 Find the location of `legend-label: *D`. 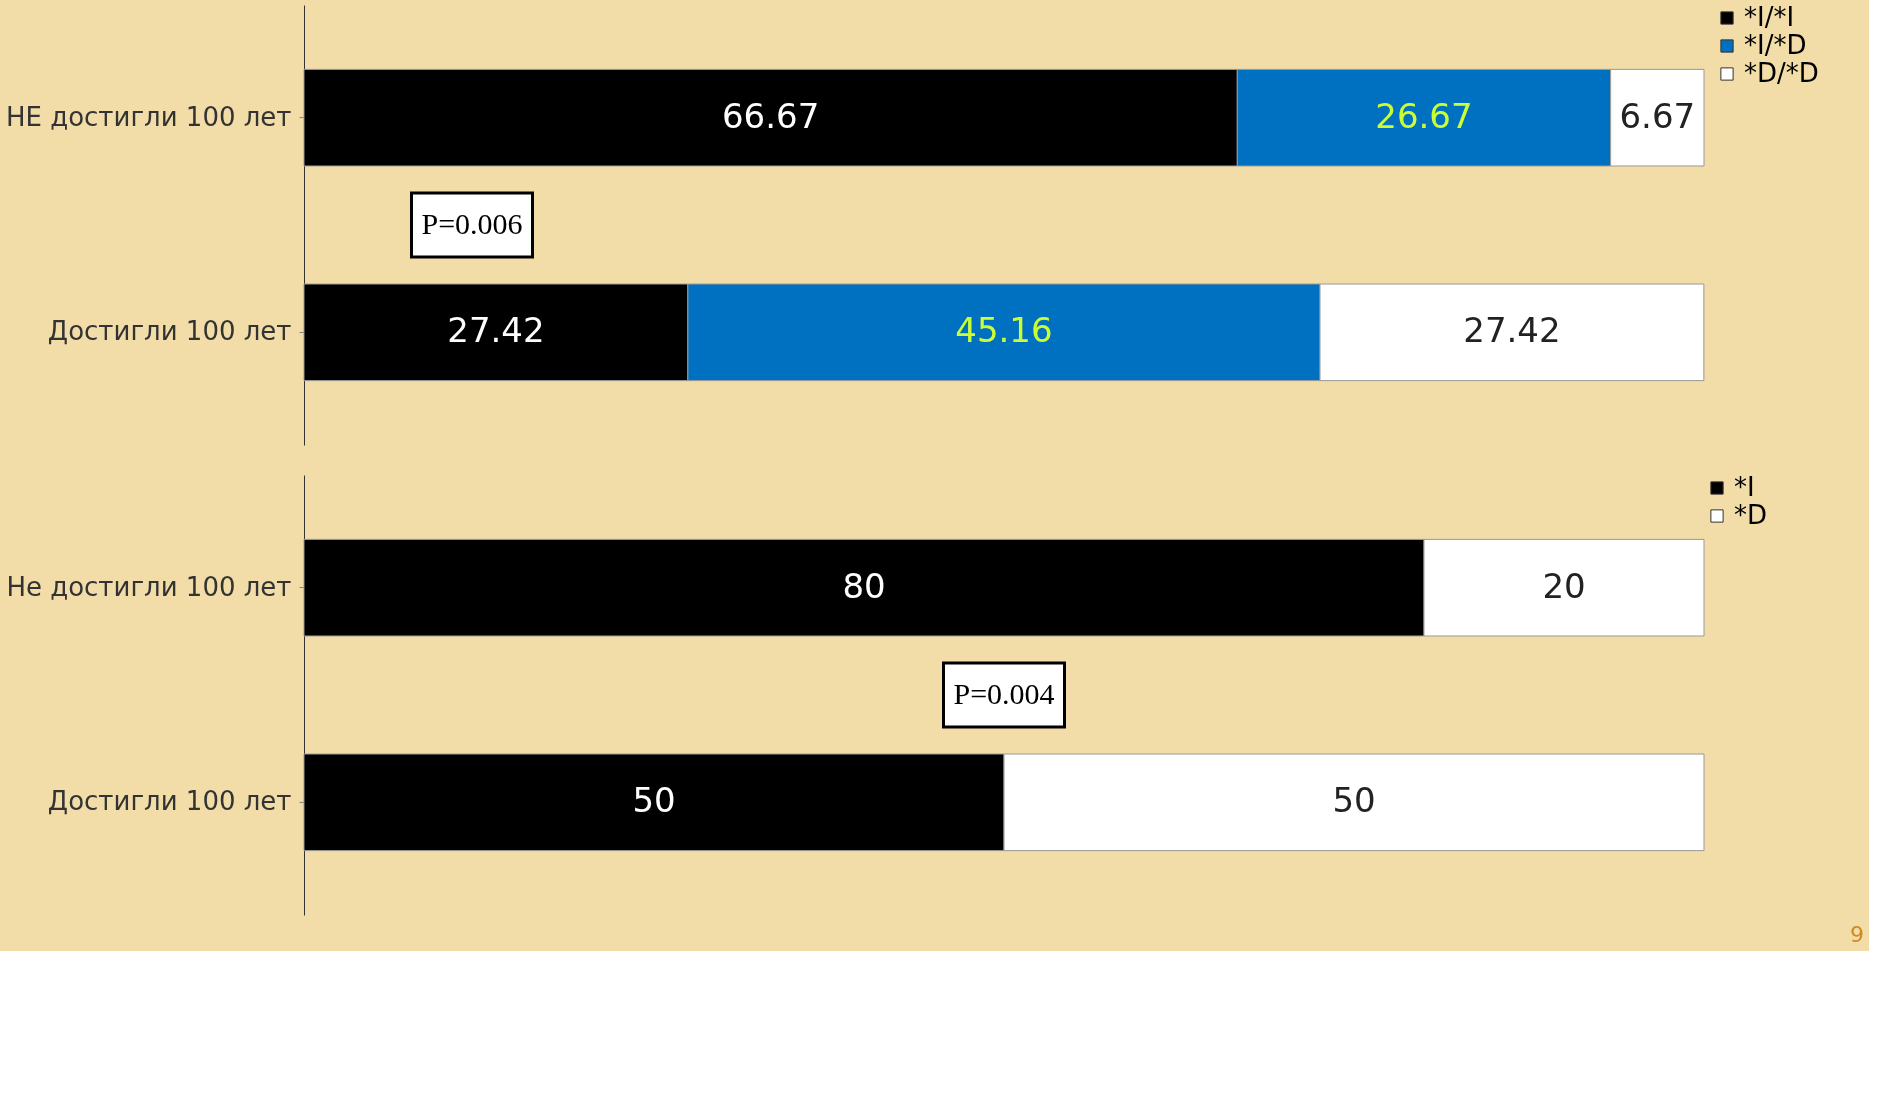

legend-label: *D is located at coordinates (1751, 515).